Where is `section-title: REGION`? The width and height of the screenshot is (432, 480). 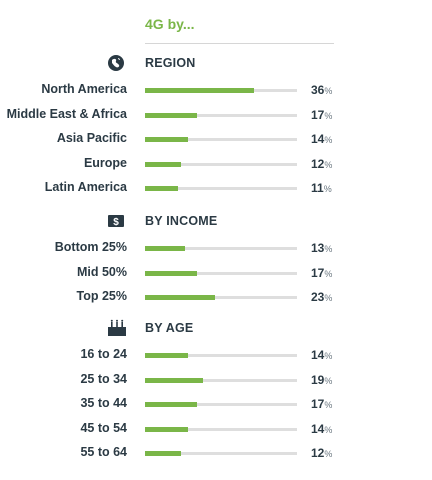
section-title: REGION is located at coordinates (170, 63).